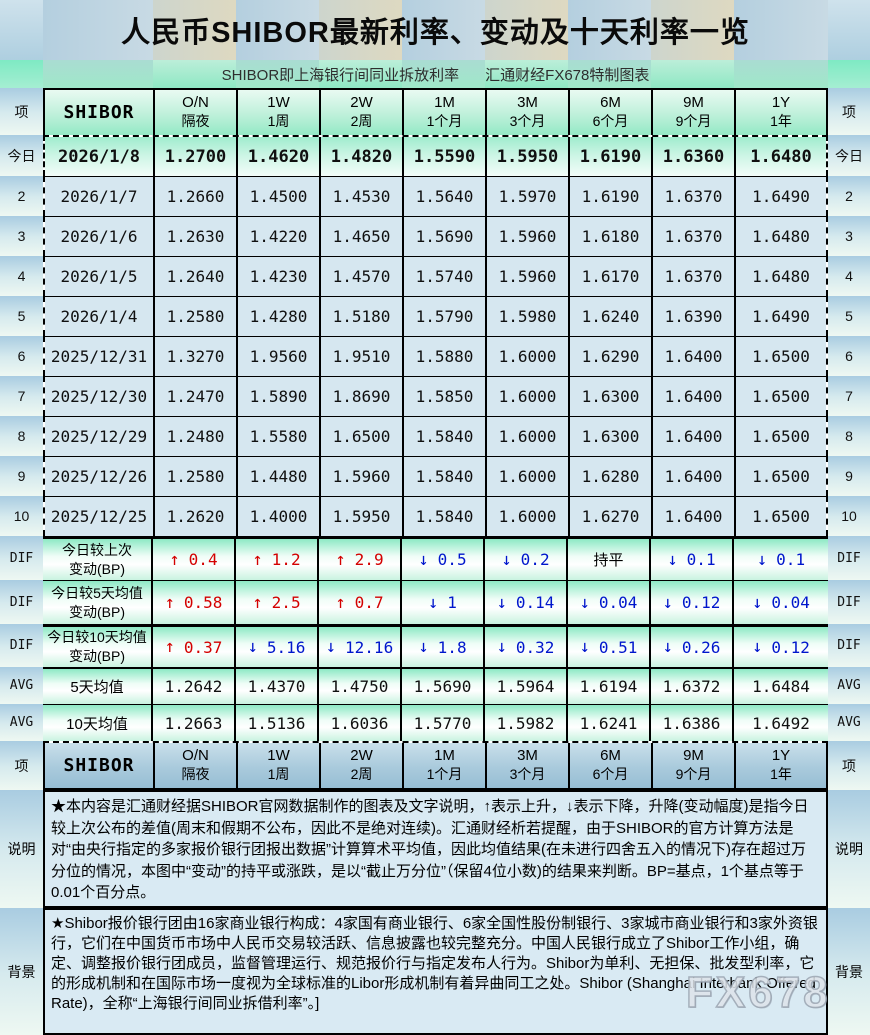 This screenshot has width=870, height=1035. I want to click on dif-value-cell: ↓ 0.26, so click(692, 647).